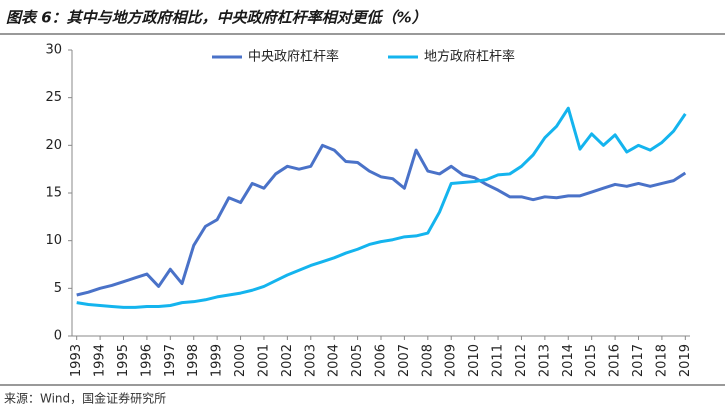  I want to click on y-tick-label: 25, so click(53, 97).